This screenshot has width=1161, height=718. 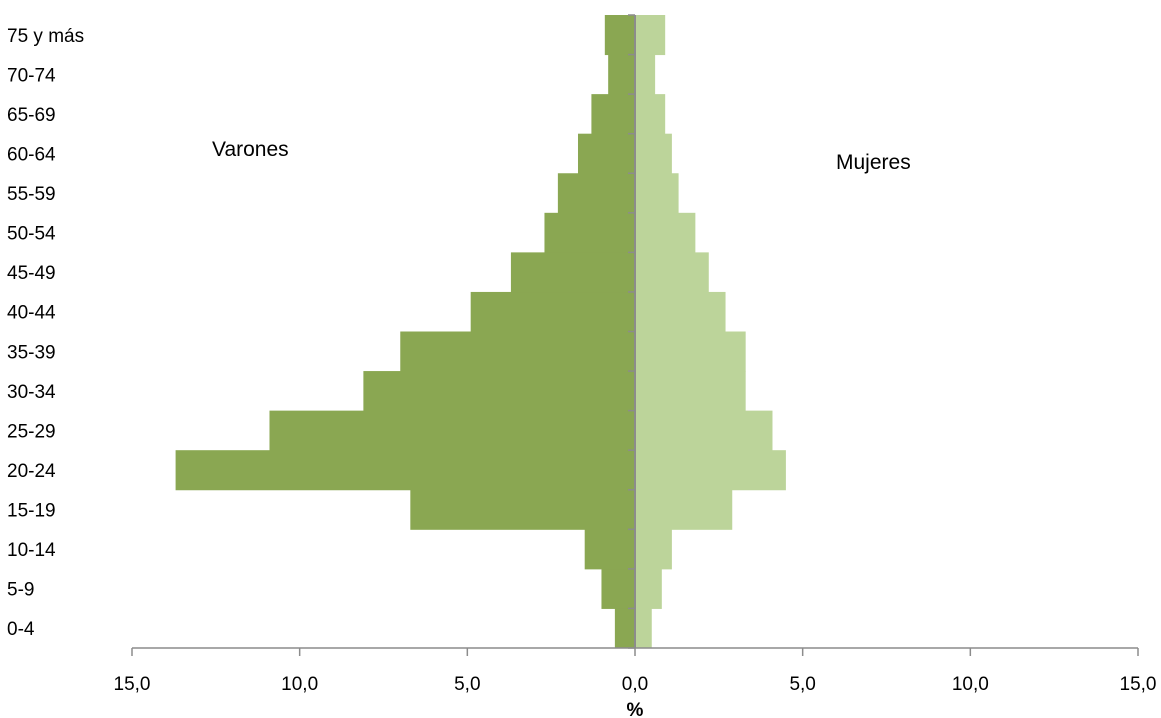 What do you see at coordinates (31, 194) in the screenshot?
I see `y-category-label-11: 55-59` at bounding box center [31, 194].